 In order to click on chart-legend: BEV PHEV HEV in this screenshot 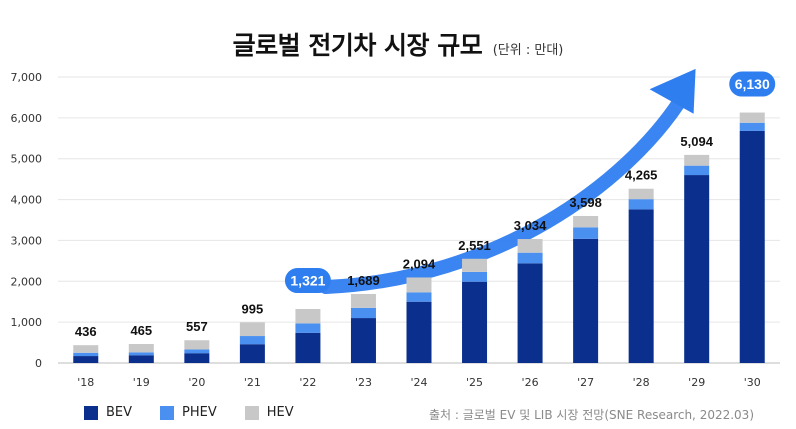, I will do `click(189, 412)`.